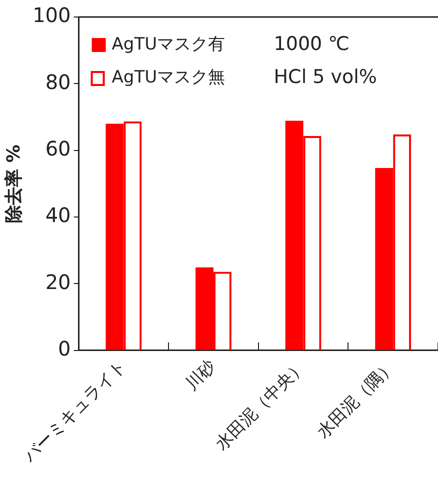  What do you see at coordinates (169, 44) in the screenshot?
I see `legend-label: AgTUマスク有` at bounding box center [169, 44].